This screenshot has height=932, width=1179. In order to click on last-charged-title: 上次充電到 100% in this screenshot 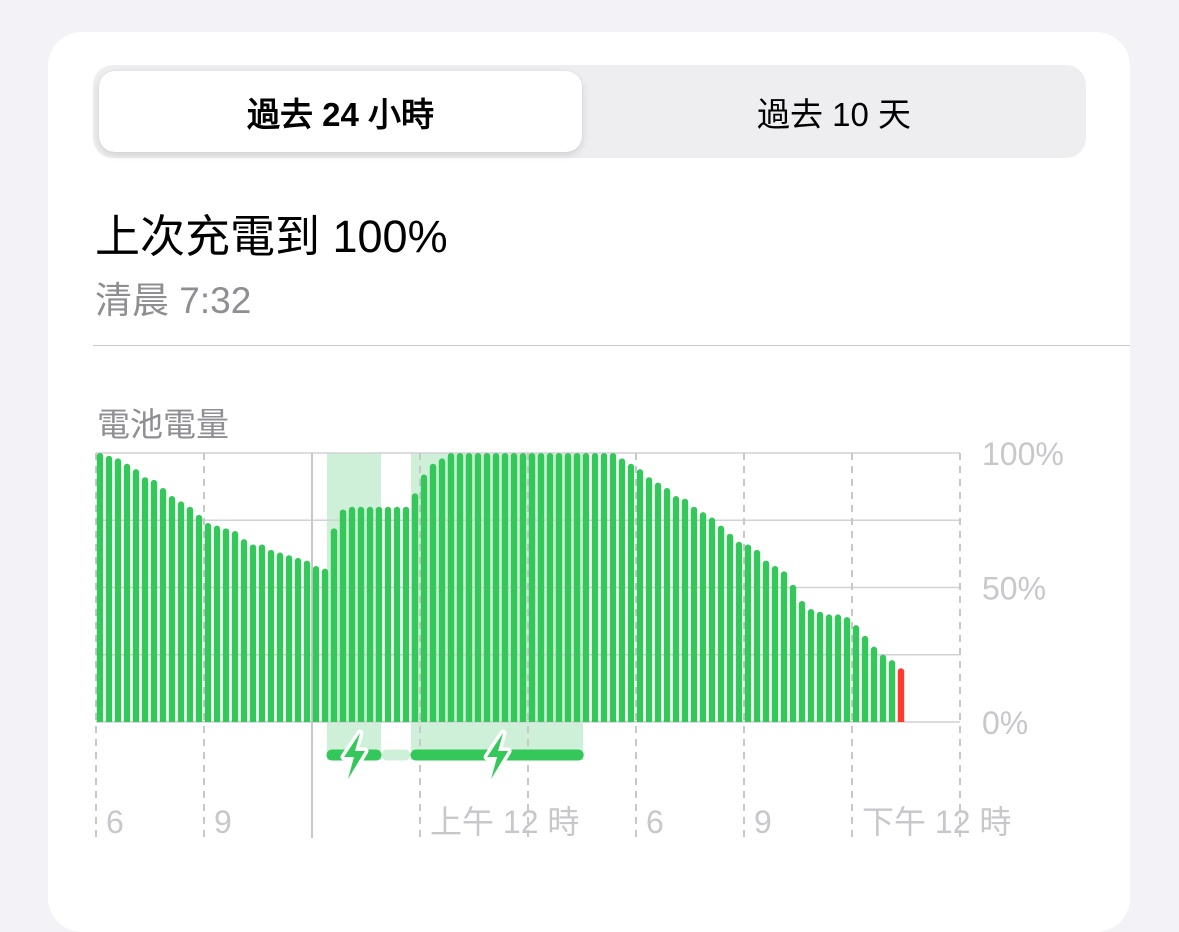, I will do `click(271, 236)`.